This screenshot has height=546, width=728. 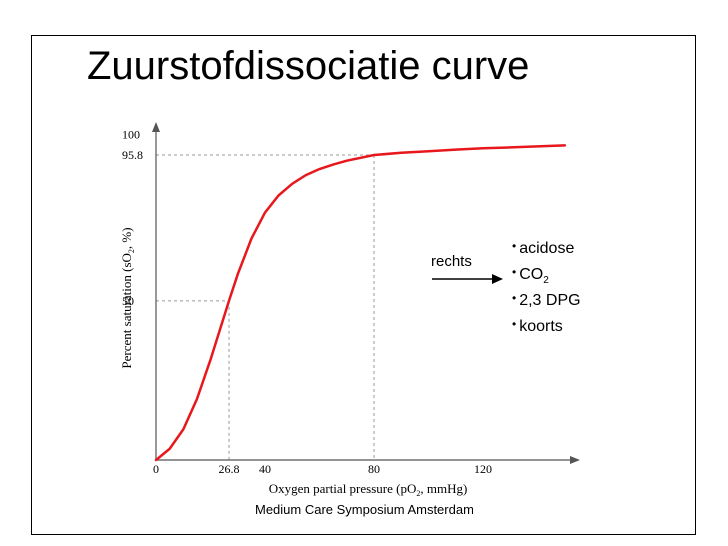 What do you see at coordinates (374, 469) in the screenshot?
I see `x-tick-label: 80` at bounding box center [374, 469].